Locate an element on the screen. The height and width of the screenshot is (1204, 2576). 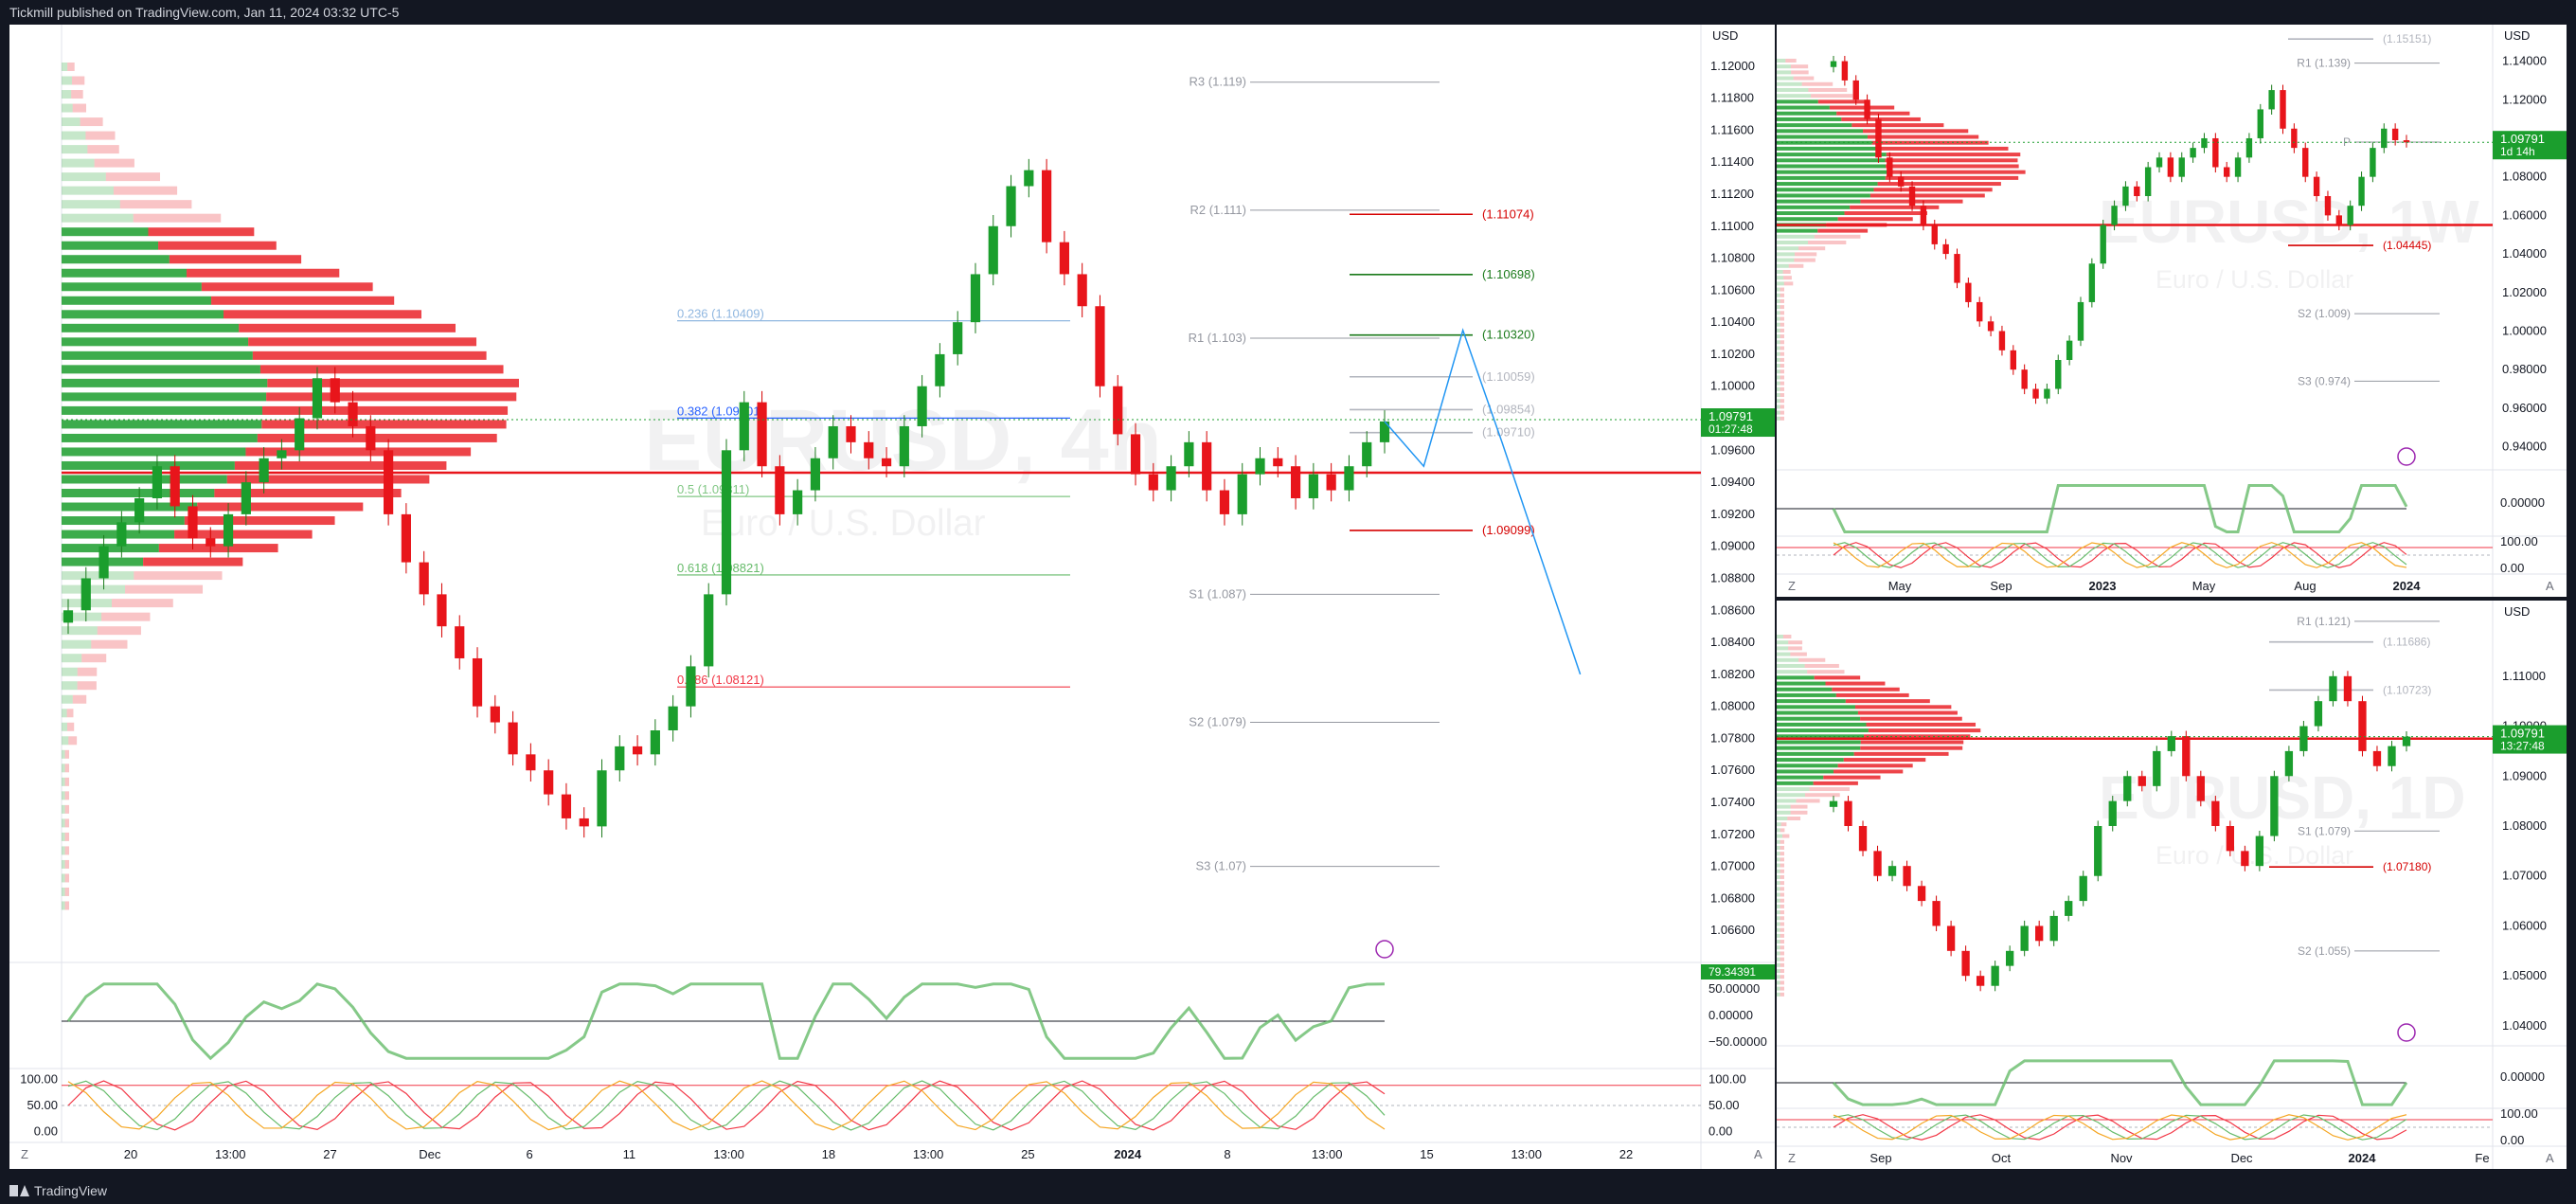
price-tick-label: 1.08600 is located at coordinates (1732, 609).